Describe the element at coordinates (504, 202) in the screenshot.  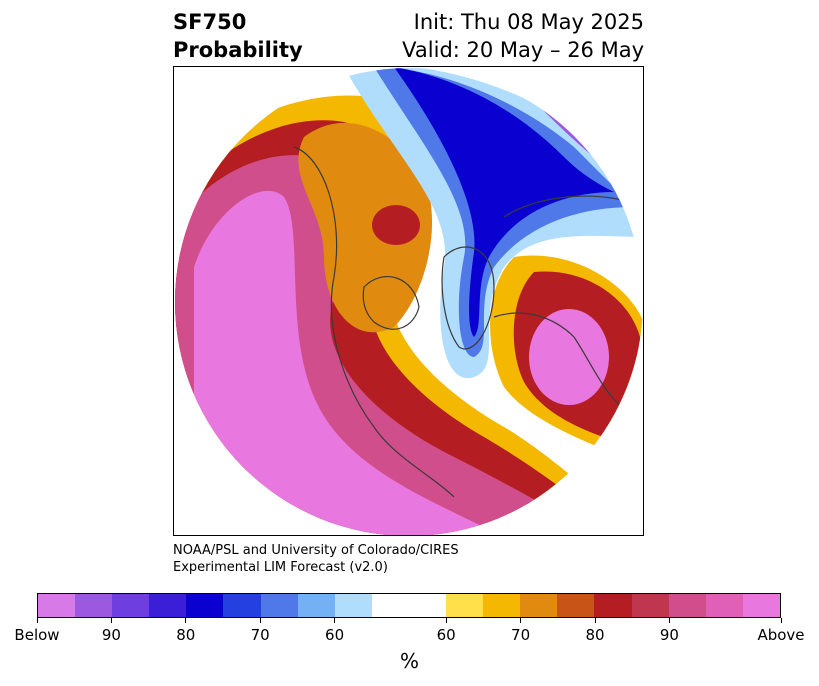
I see `region-below-arctic-core` at that location.